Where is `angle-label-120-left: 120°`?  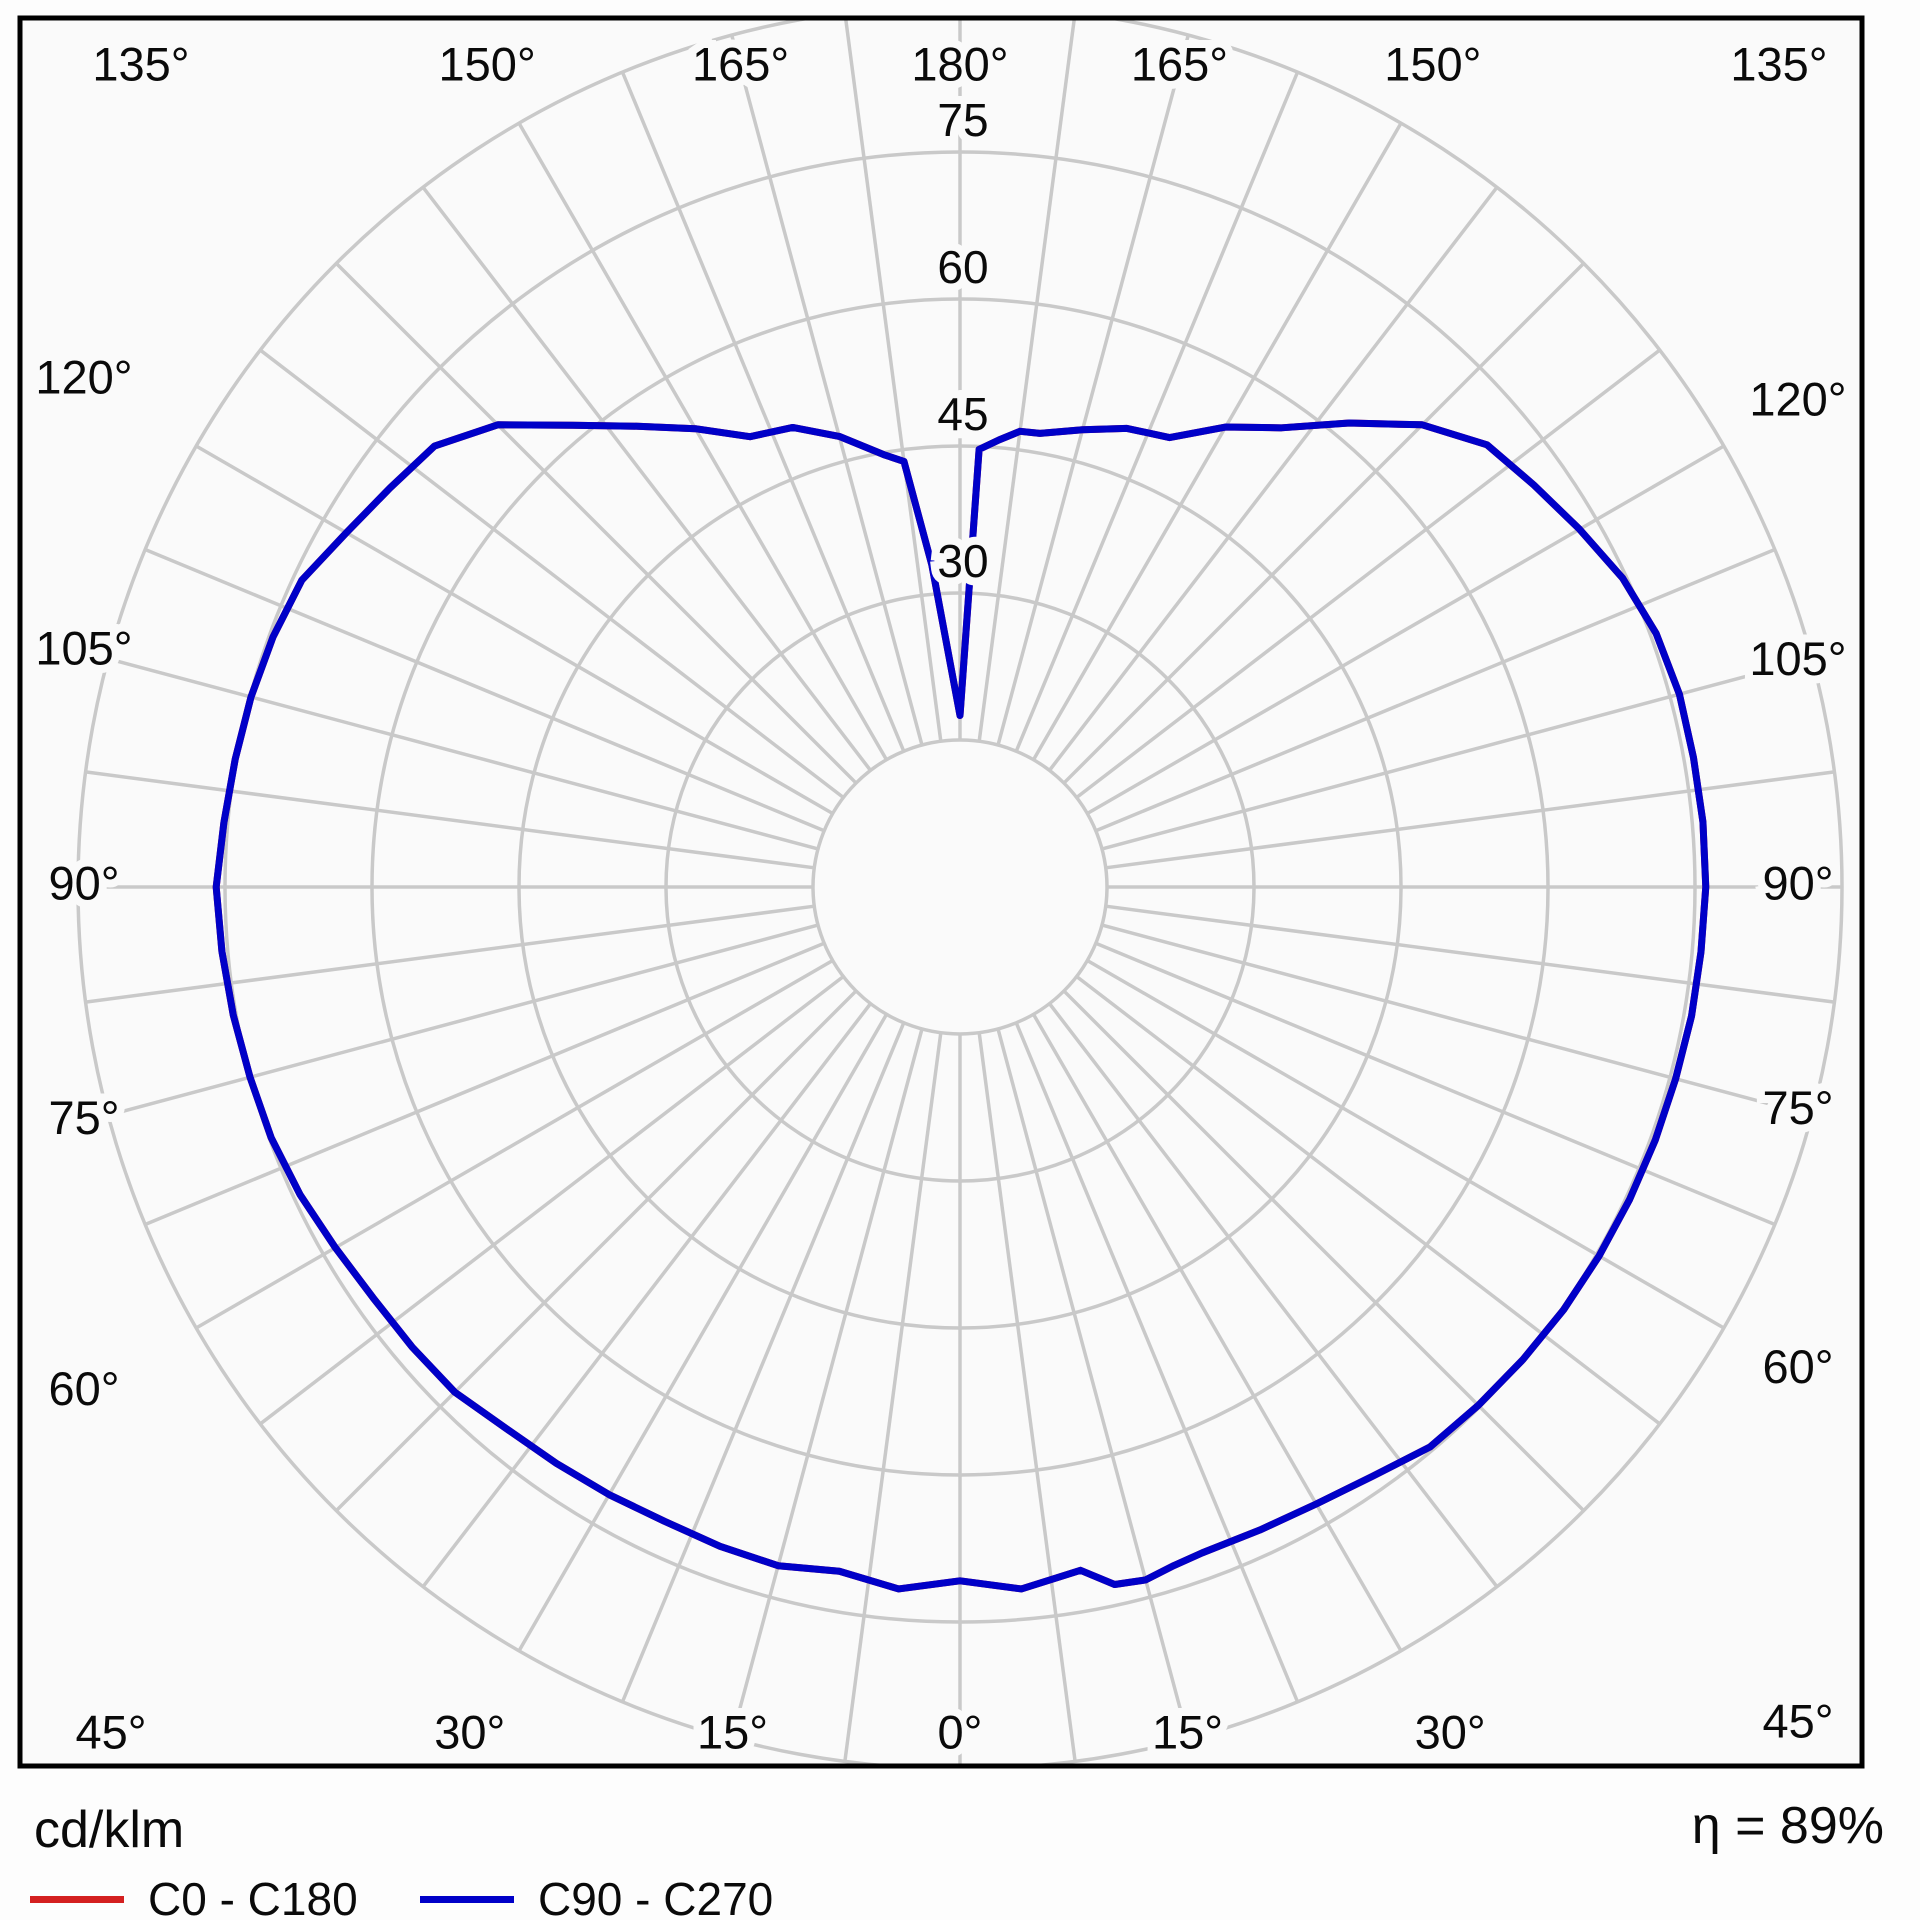 angle-label-120-left: 120° is located at coordinates (83, 377).